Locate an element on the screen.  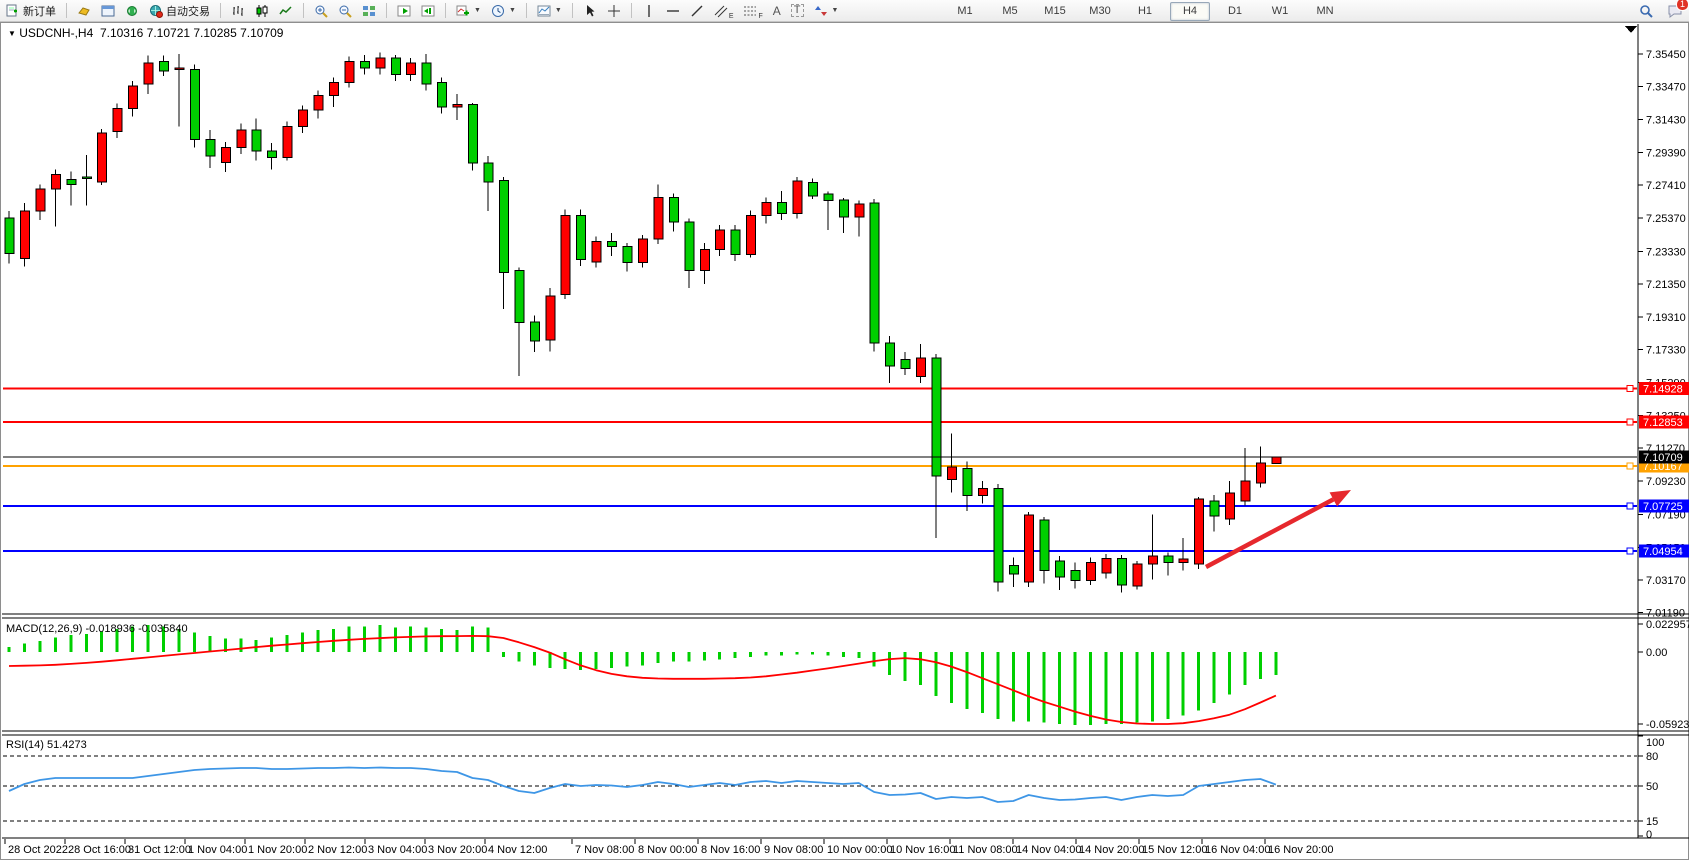
svg-text: 7.03170 is located at coordinates (1666, 581).